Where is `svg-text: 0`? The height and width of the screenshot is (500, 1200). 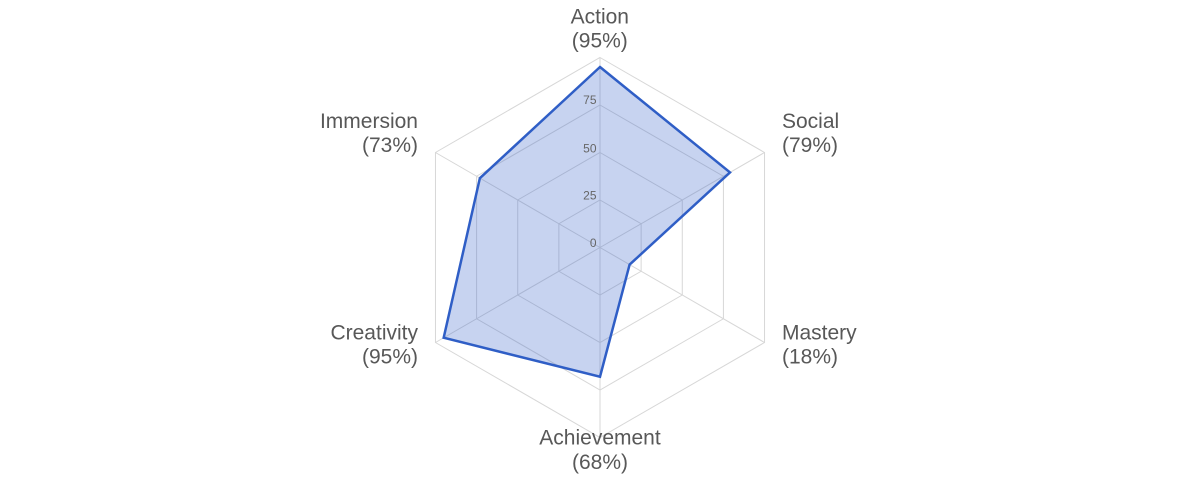
svg-text: 0 is located at coordinates (593, 243).